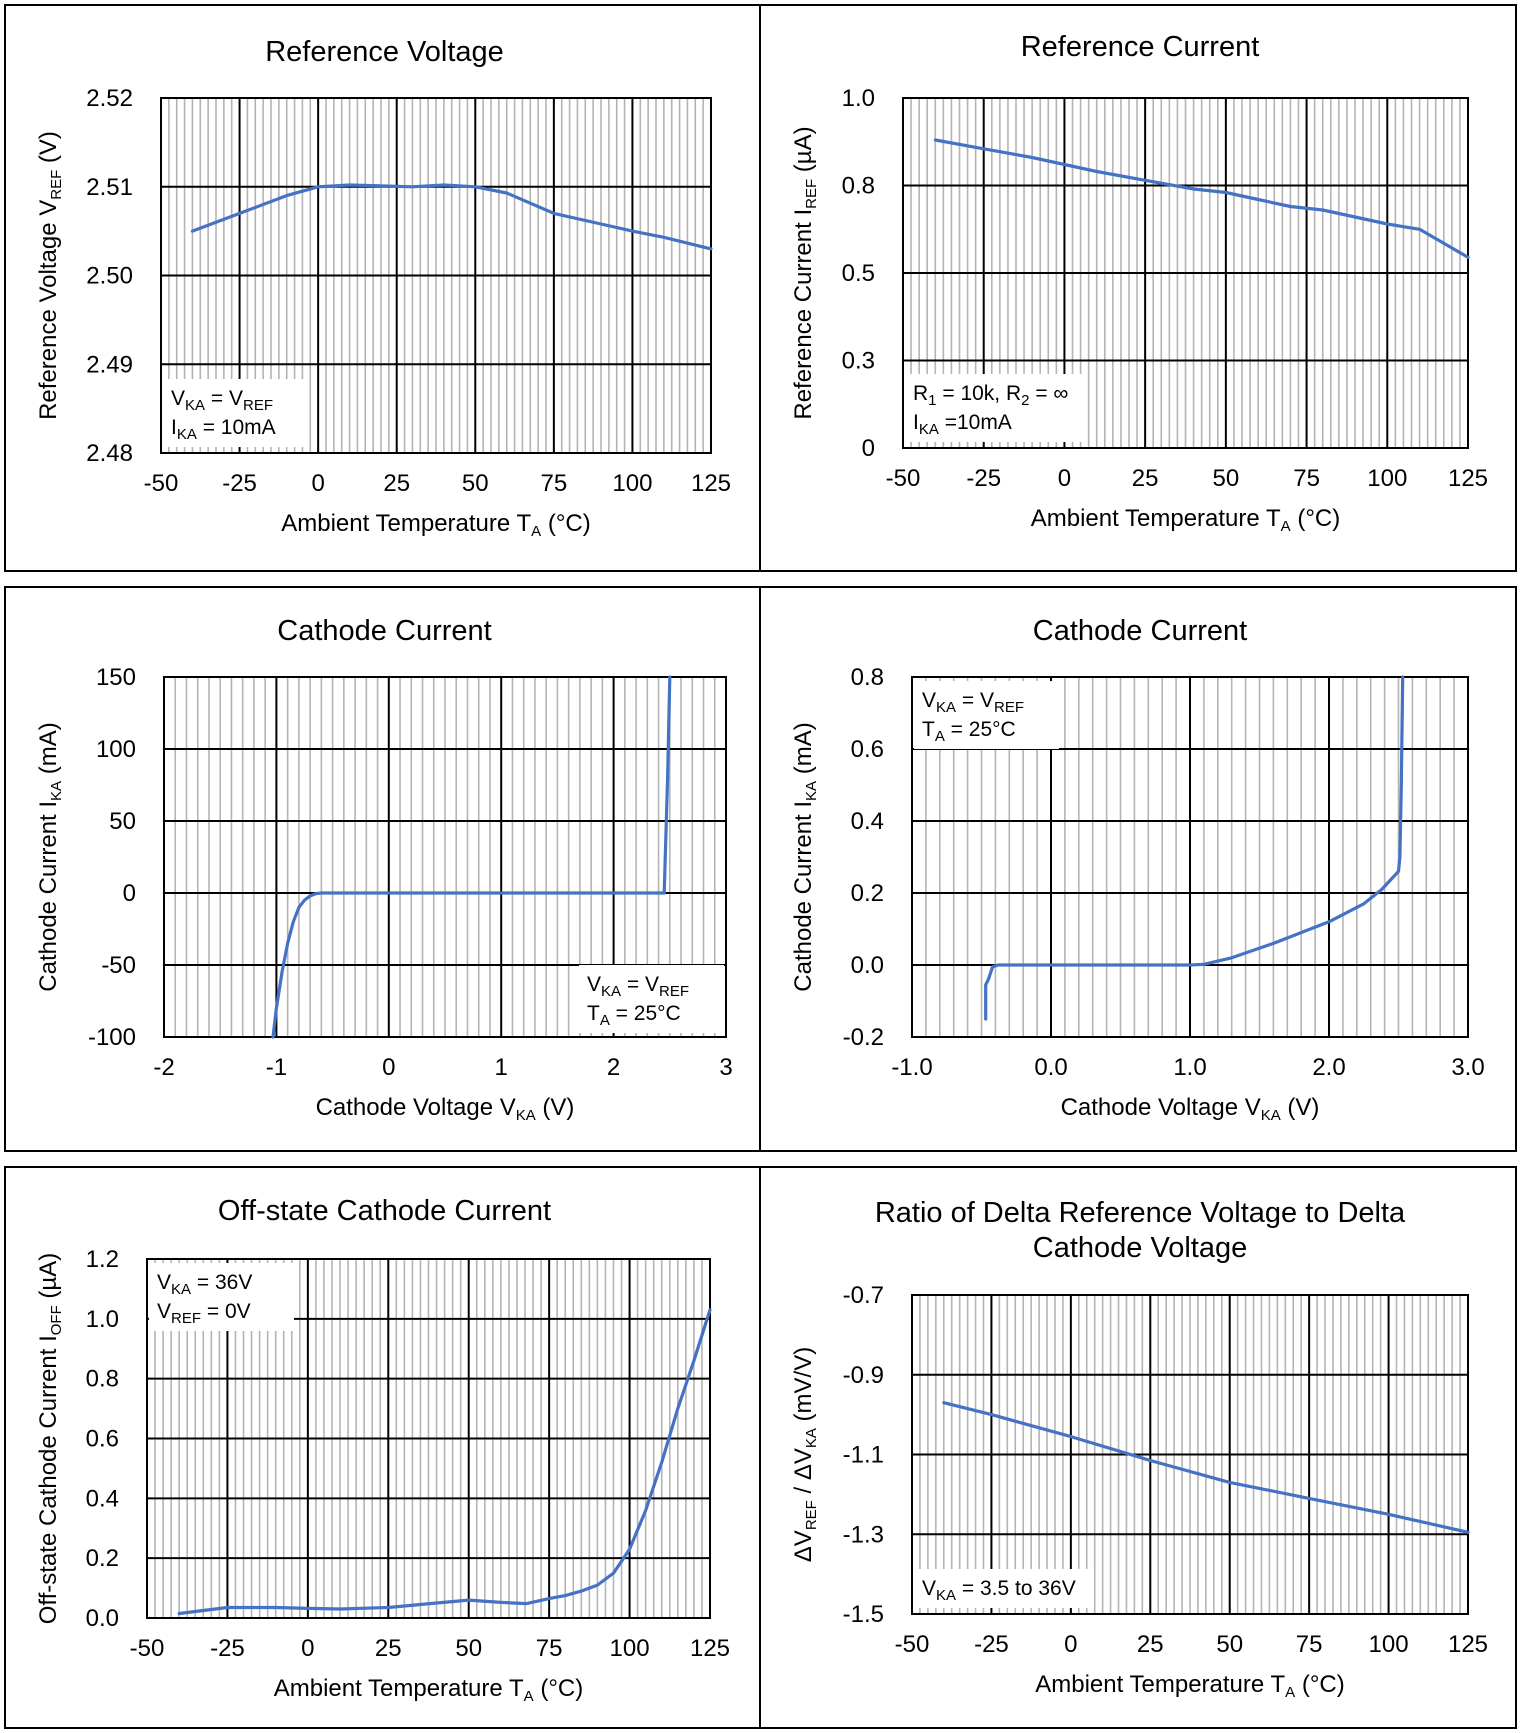 This screenshot has width=1521, height=1733. Describe the element at coordinates (803, 1387) in the screenshot. I see `label-part-tail2: (mV/V)` at that location.